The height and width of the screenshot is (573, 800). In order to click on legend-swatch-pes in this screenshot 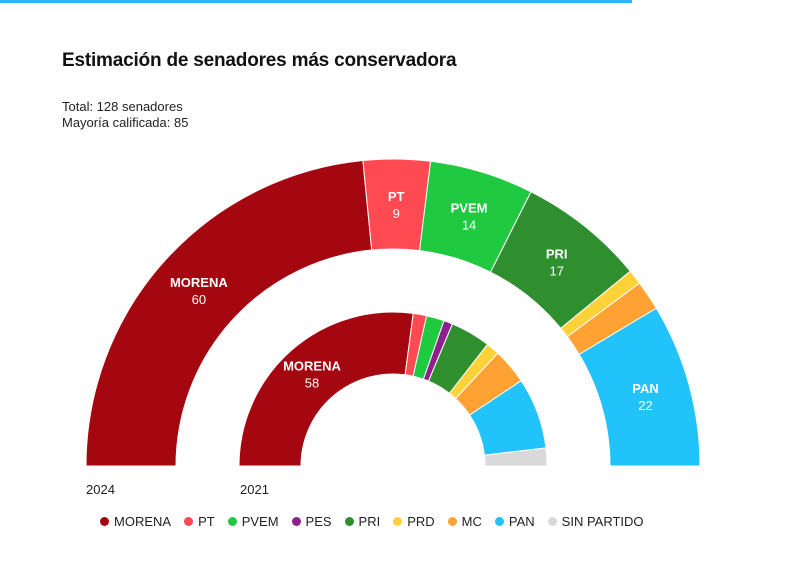, I will do `click(296, 521)`.